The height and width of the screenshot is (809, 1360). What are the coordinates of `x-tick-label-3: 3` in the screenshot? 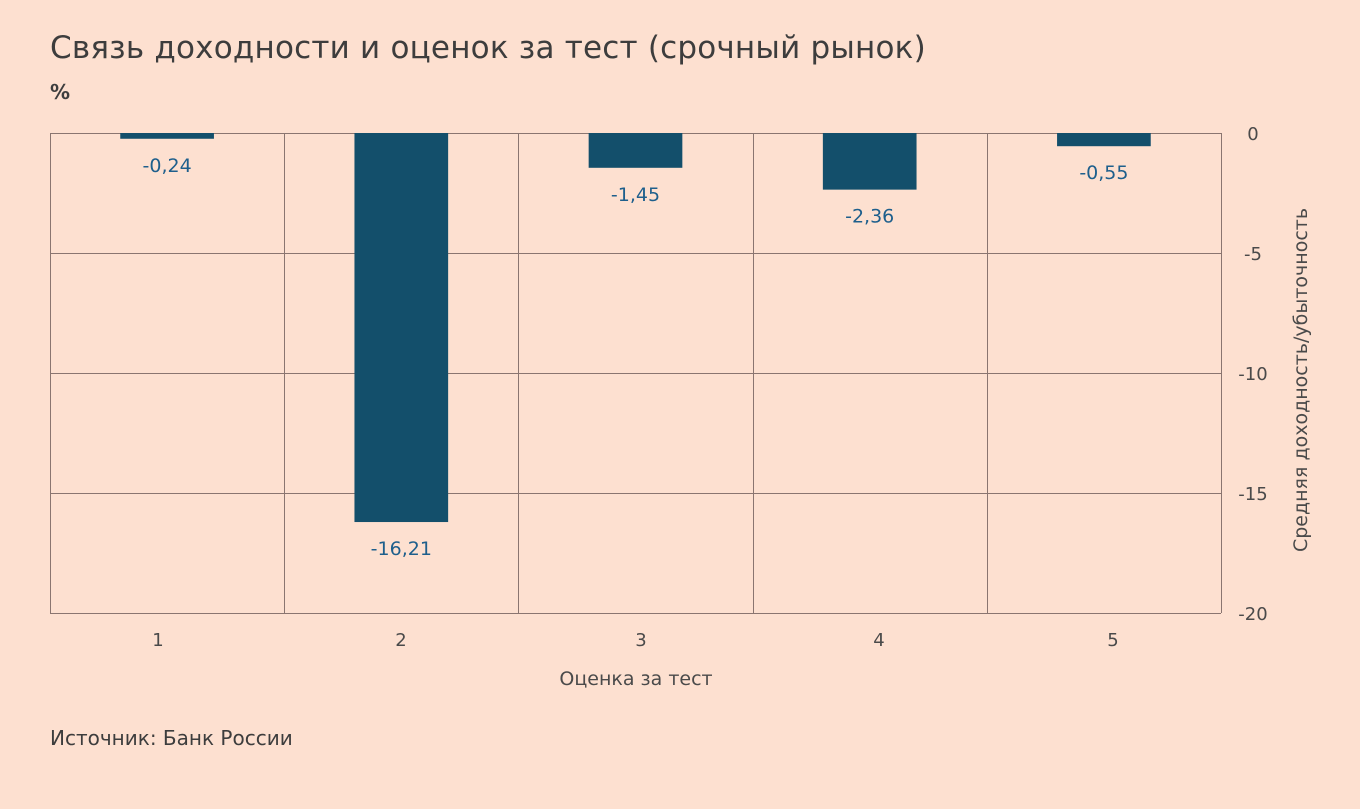 It's located at (640, 640).